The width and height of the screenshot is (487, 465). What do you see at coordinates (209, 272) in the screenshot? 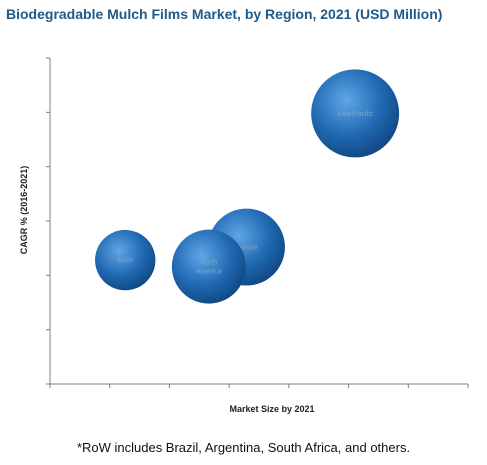
I see `bubble-label-north-america: America` at bounding box center [209, 272].